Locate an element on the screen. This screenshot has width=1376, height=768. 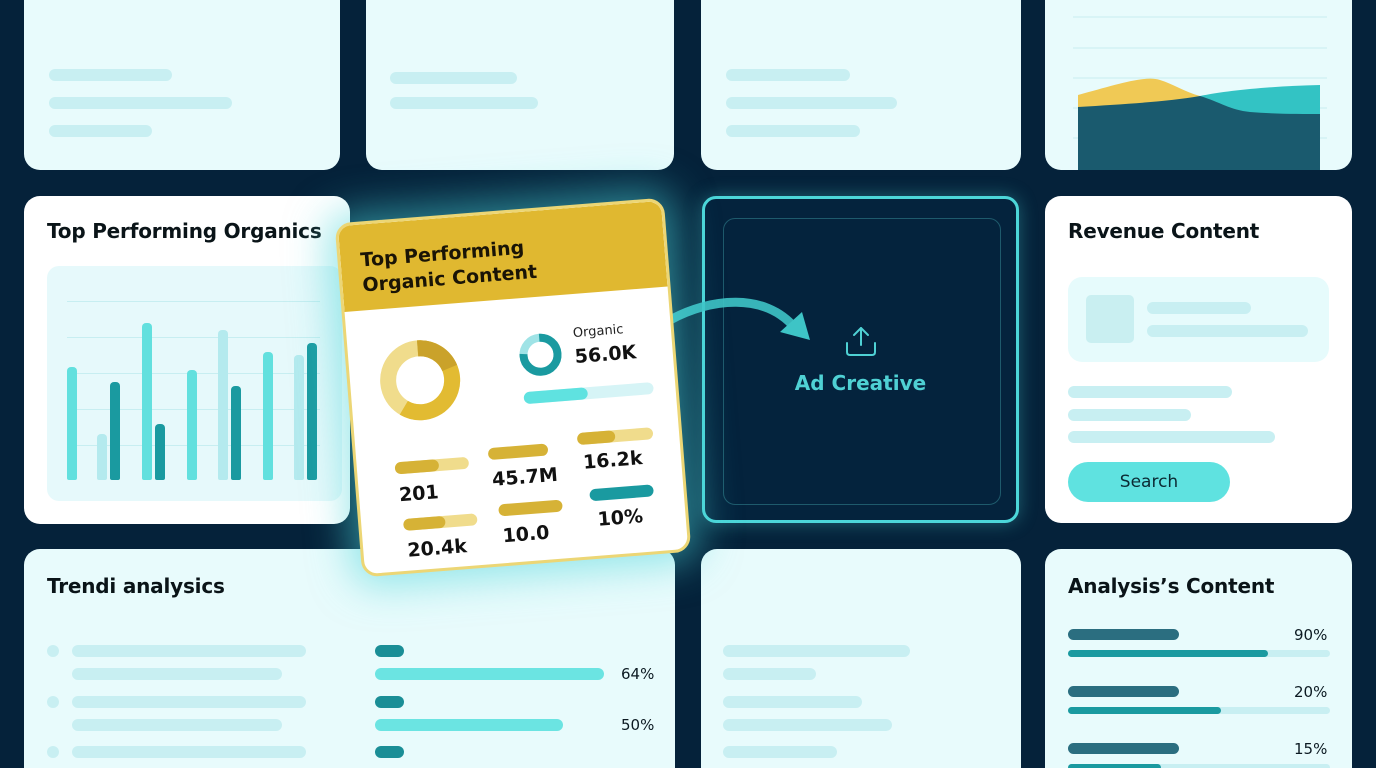
percent-label: 64% is located at coordinates (638, 674).